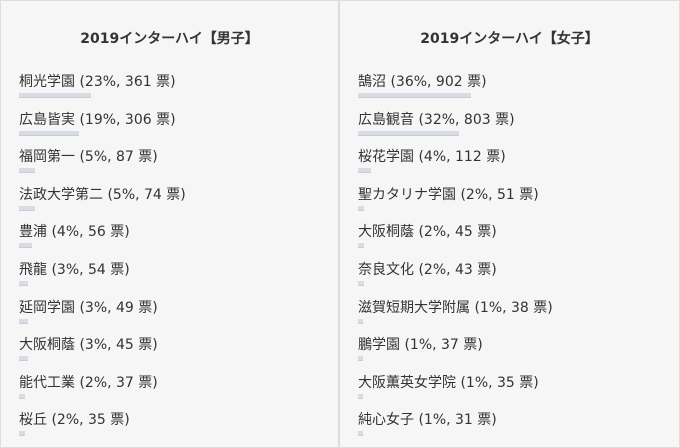 This screenshot has width=680, height=448. Describe the element at coordinates (97, 120) in the screenshot. I see `boys-poll-item-label: 広島皆実 (19%, 306 票)` at that location.